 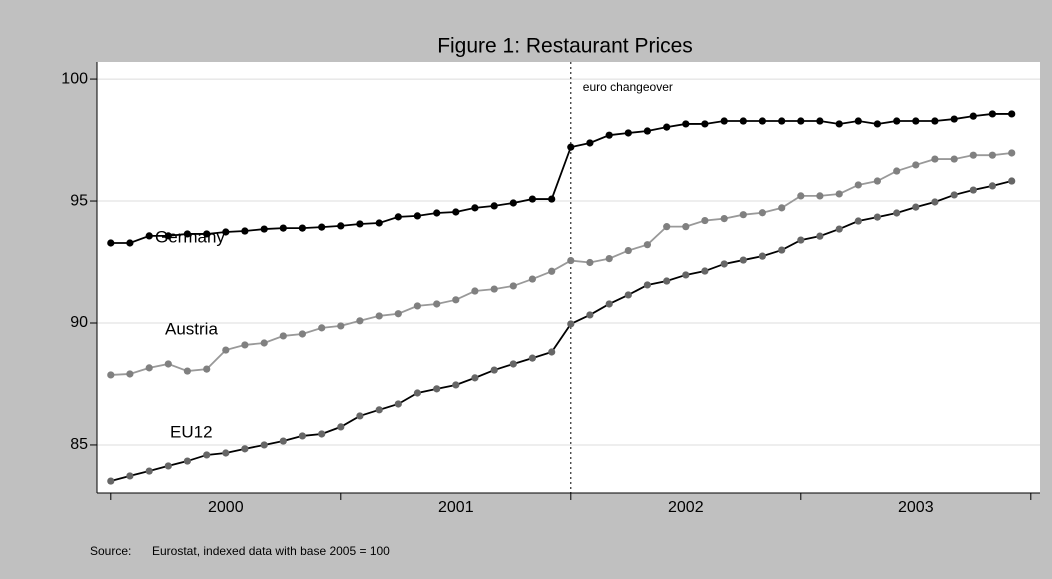 I want to click on event-label: euro changeover, so click(x=628, y=87).